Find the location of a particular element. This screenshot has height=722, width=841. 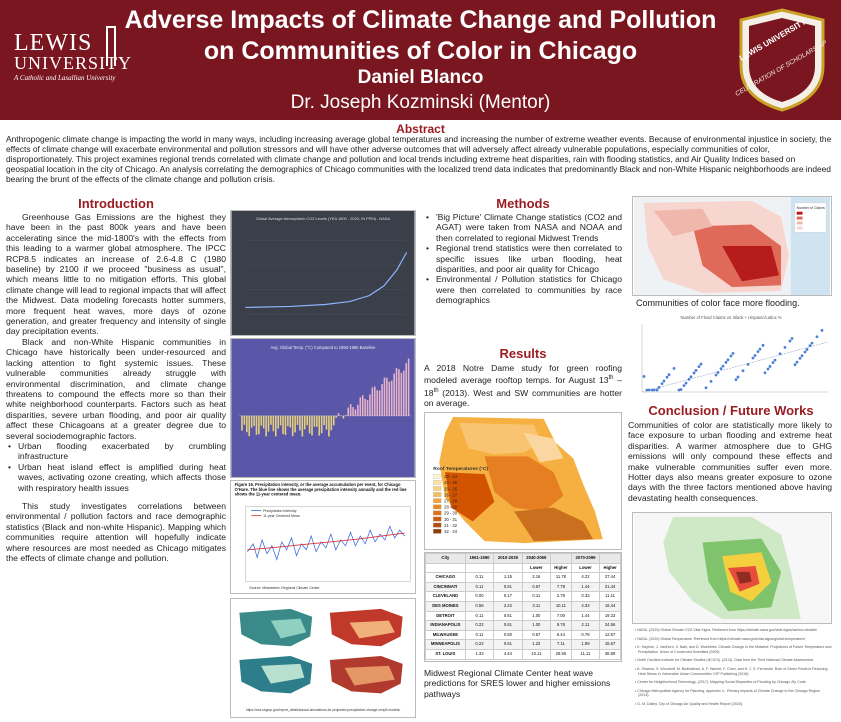

table-city-cell: INDIANAPOLIS is located at coordinates (445, 625).